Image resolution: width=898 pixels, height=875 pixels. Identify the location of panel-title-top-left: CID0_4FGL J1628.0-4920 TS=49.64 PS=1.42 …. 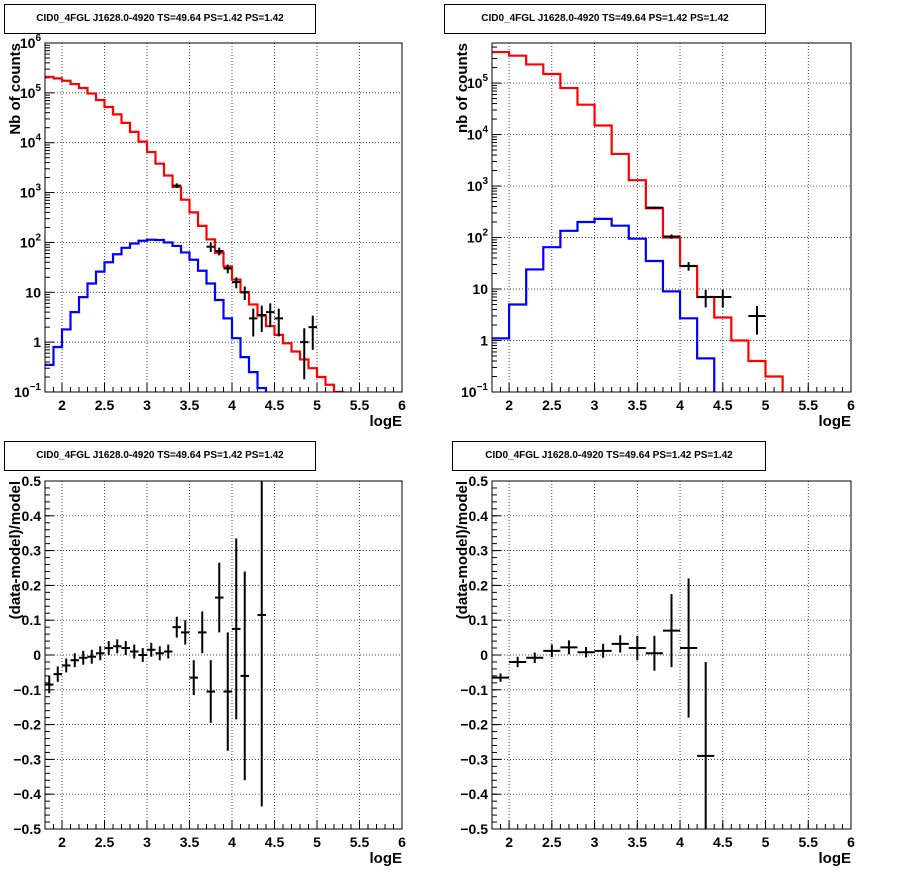
(160, 19).